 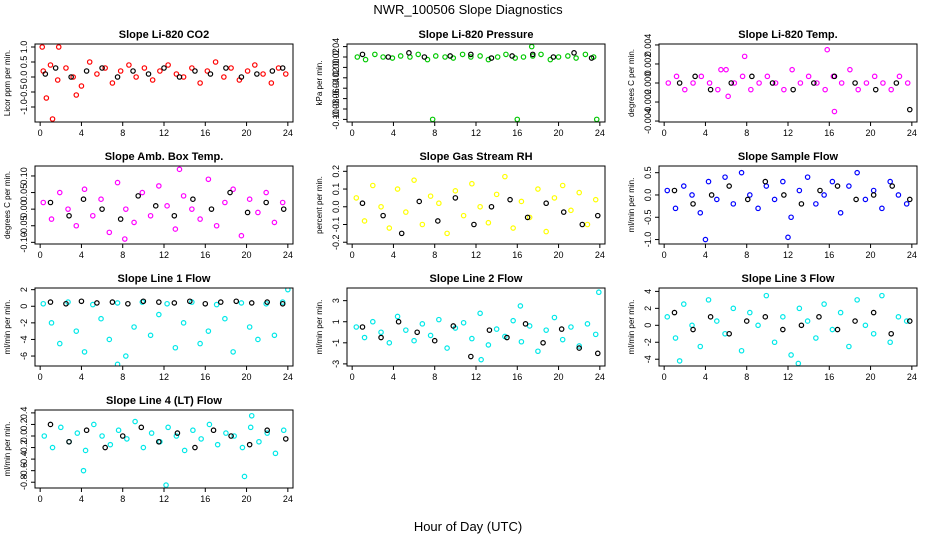 I want to click on y-tick-label: -0.8, so click(x=24, y=482).